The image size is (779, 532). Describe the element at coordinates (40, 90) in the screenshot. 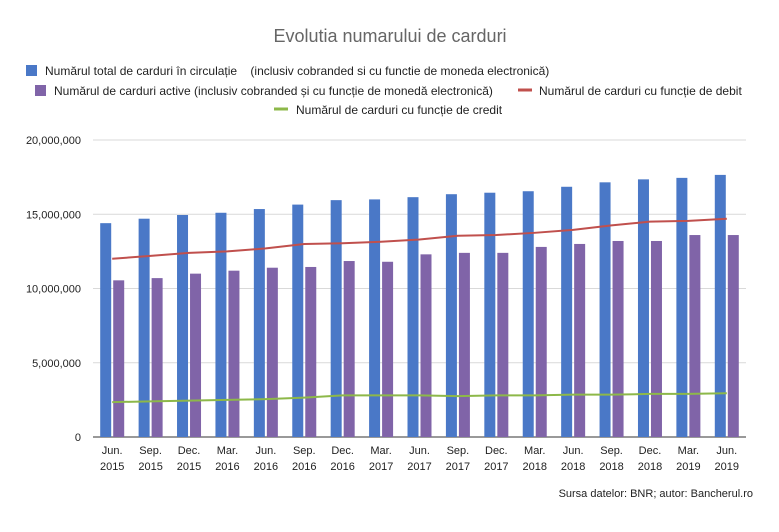

I see `legend-swatch-active` at that location.